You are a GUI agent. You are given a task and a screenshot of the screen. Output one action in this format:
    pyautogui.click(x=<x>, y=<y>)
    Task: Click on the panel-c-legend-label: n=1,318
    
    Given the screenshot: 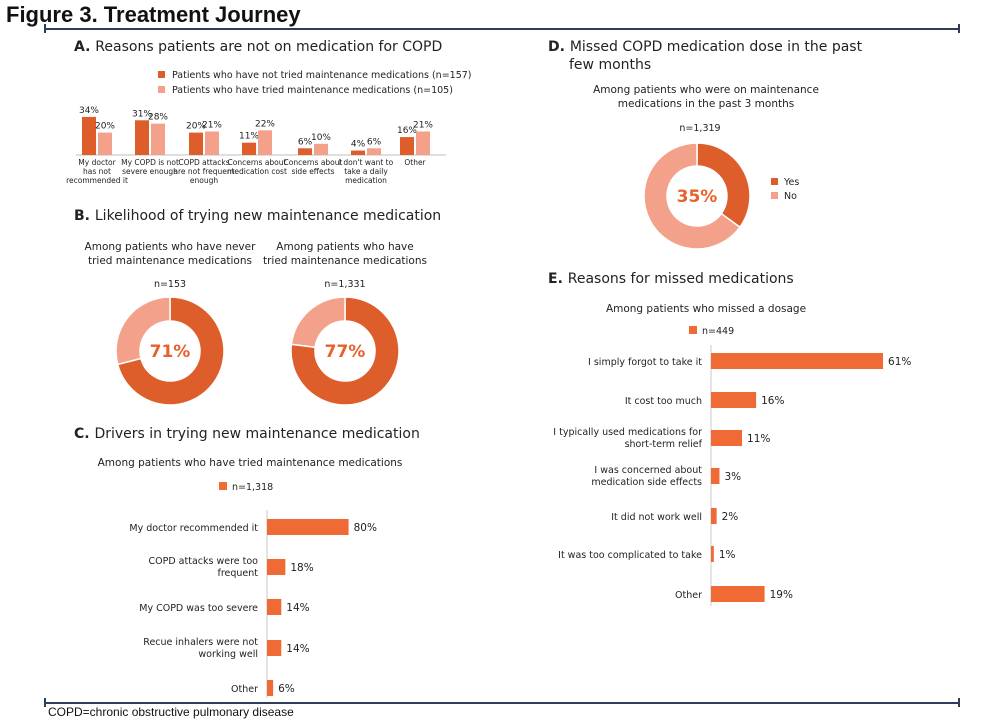 What is the action you would take?
    pyautogui.click(x=252, y=487)
    